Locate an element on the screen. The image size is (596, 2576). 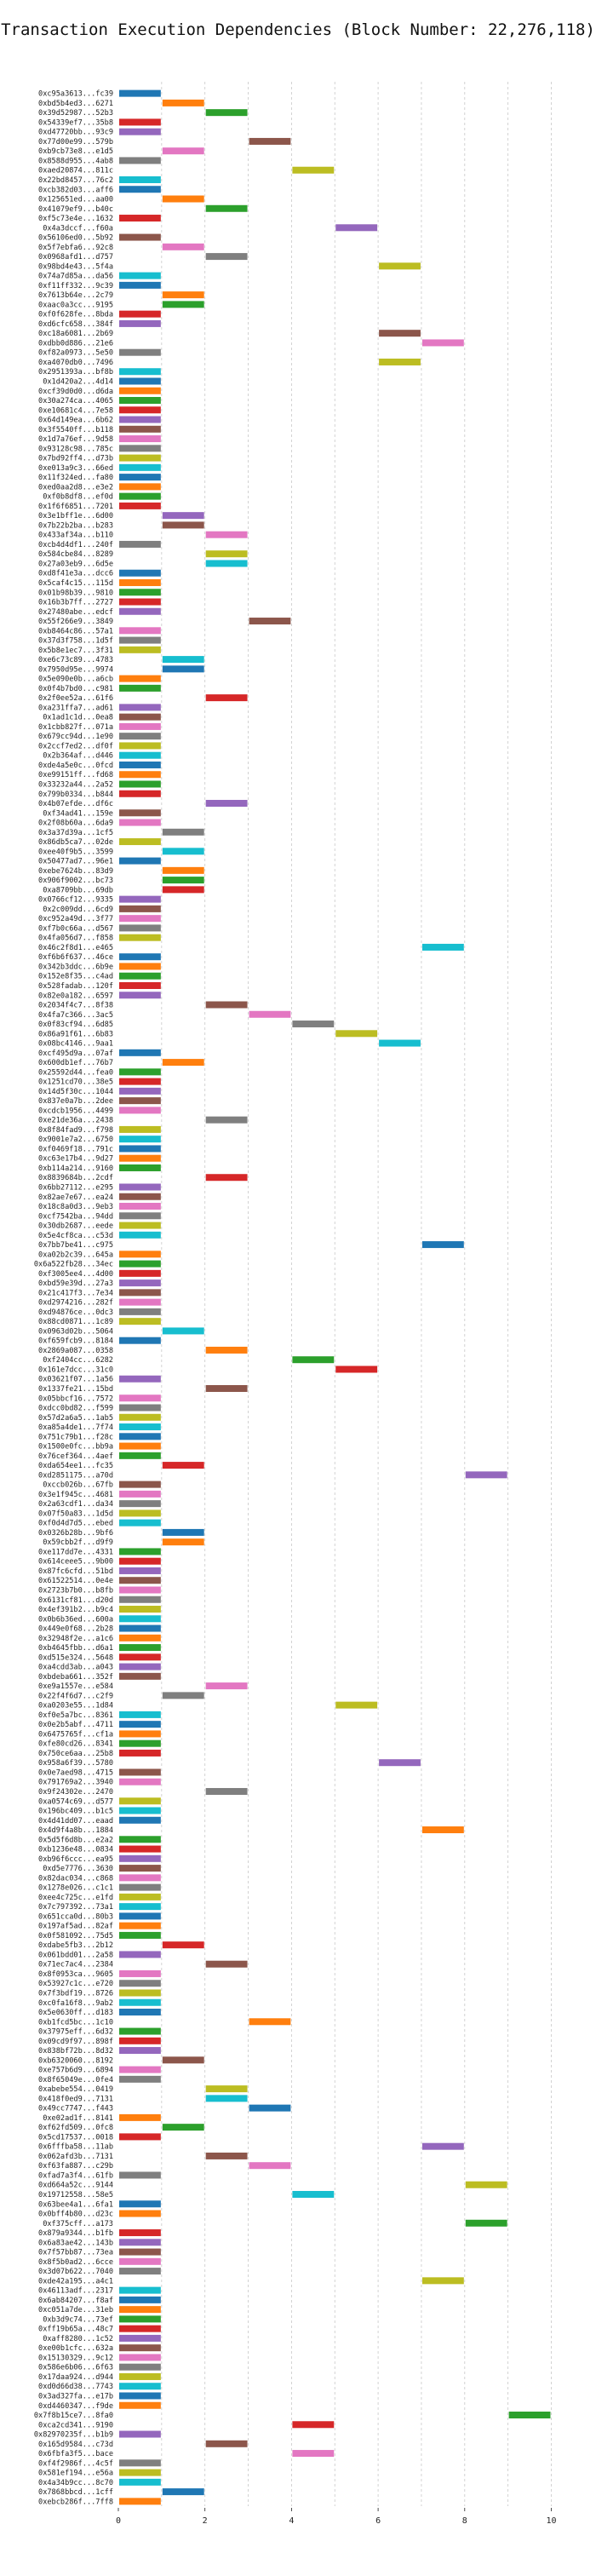
transaction-label: 0xf3005ee4...4d00 is located at coordinates (75, 1275).